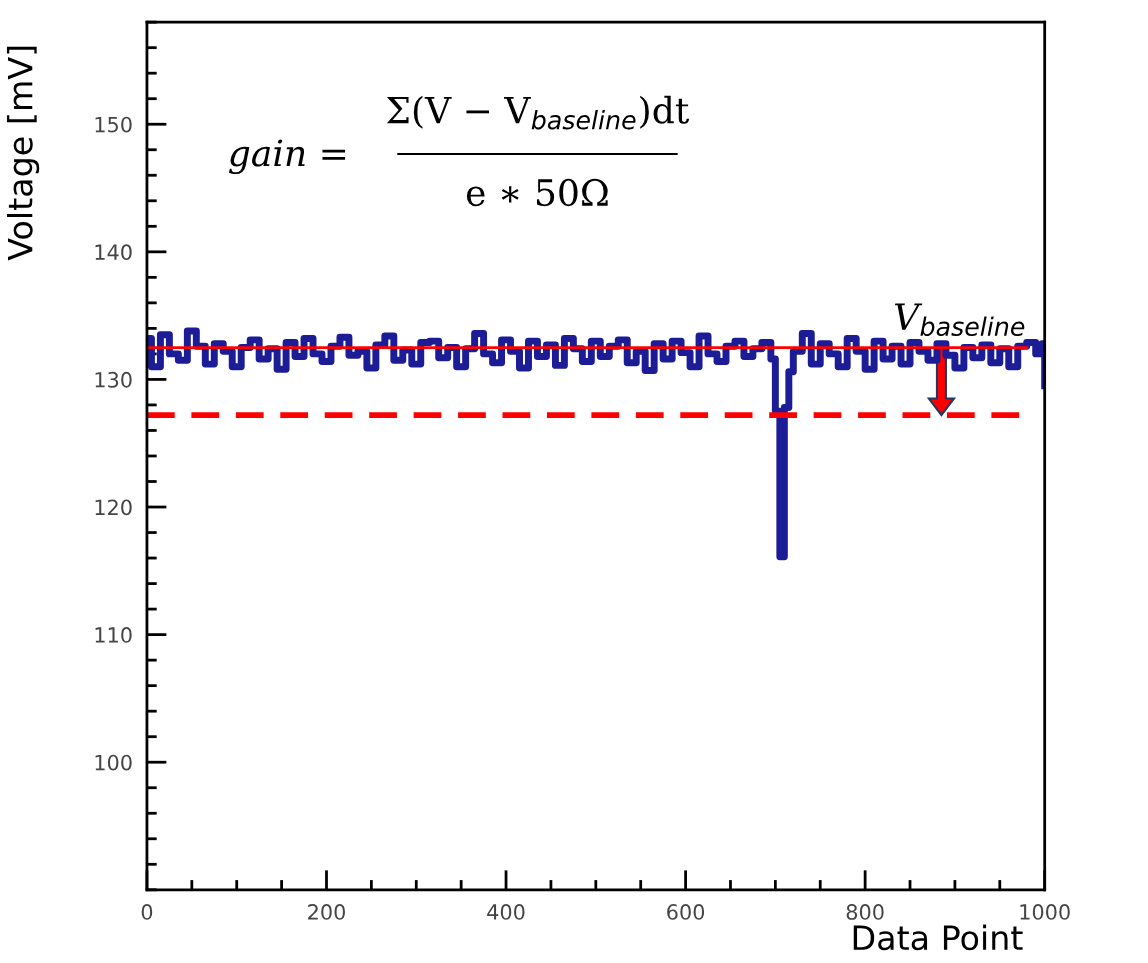 This screenshot has width=1148, height=963. What do you see at coordinates (287, 157) in the screenshot?
I see `annotation: gain =` at bounding box center [287, 157].